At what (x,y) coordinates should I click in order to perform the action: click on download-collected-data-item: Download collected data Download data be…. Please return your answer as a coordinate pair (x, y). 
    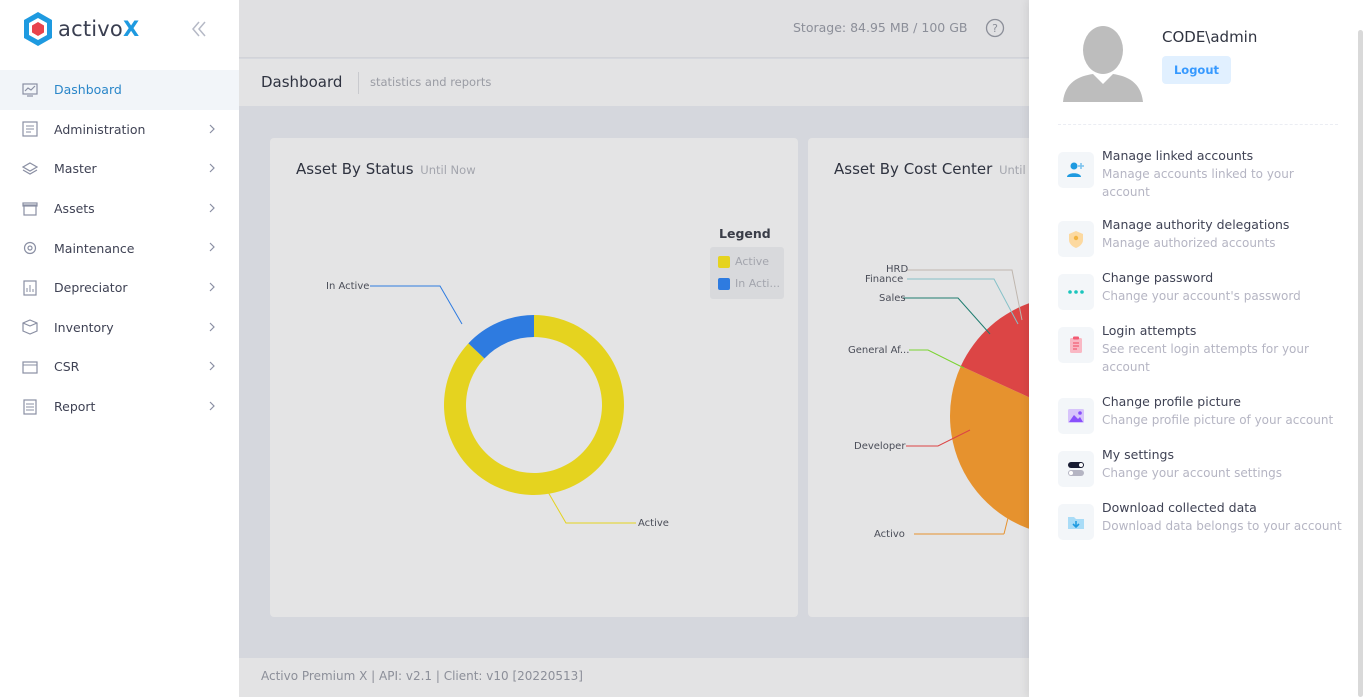
    Looking at the image, I should click on (1203, 526).